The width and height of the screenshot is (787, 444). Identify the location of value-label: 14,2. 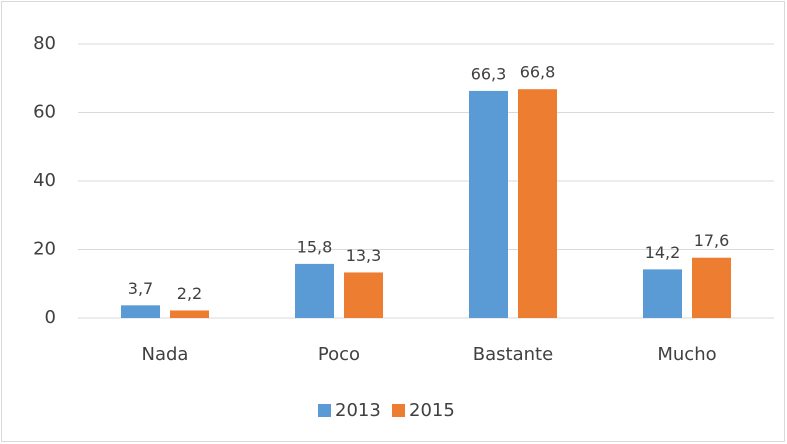
(663, 252).